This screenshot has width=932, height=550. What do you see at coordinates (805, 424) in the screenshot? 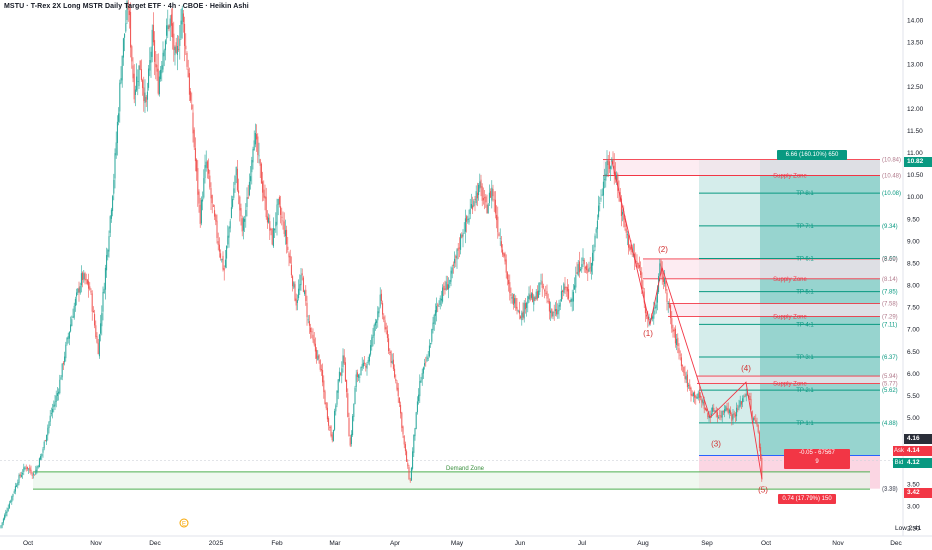
I see `tp-label: TP 1:1` at bounding box center [805, 424].